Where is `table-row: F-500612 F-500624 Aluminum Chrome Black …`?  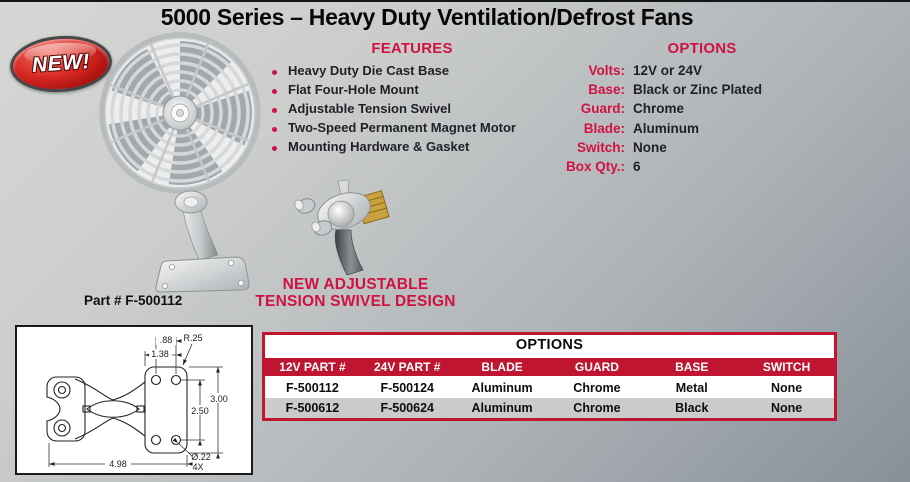 table-row: F-500612 F-500624 Aluminum Chrome Black … is located at coordinates (549, 408).